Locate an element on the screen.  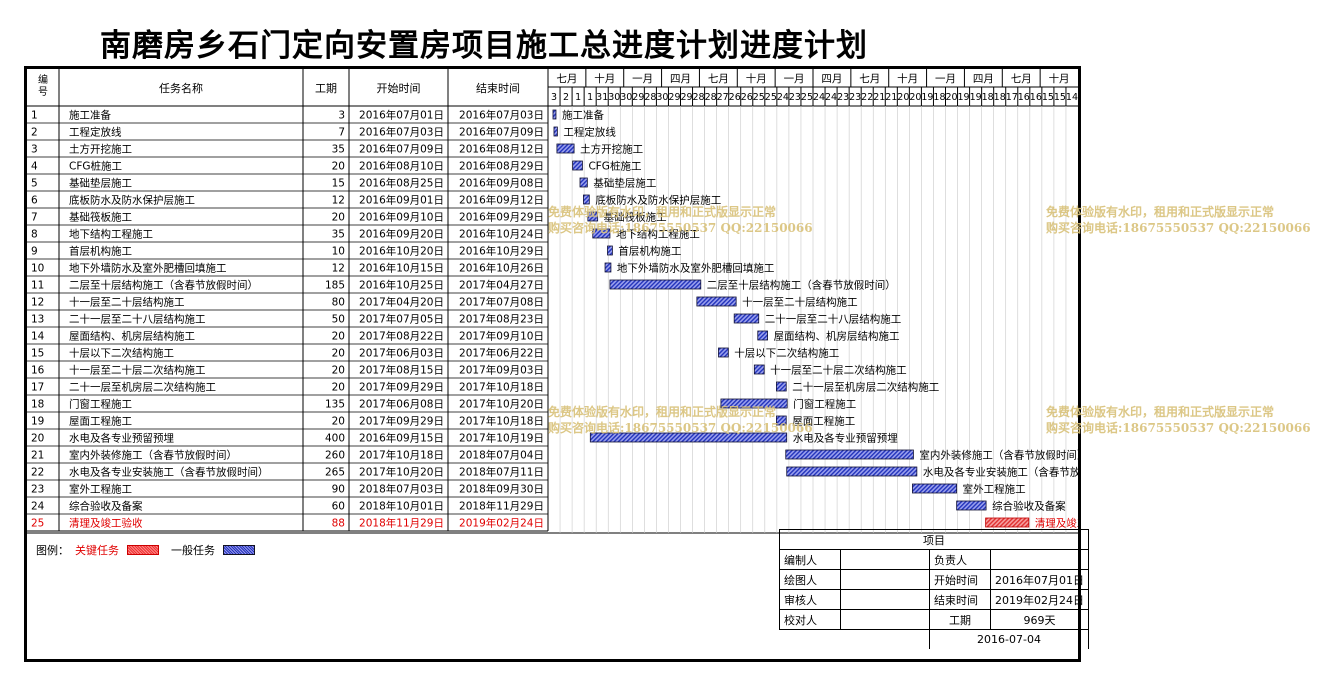
watermark-line2: 购买咨询电话:18675550537 QQ:22150066 is located at coordinates (1178, 228).